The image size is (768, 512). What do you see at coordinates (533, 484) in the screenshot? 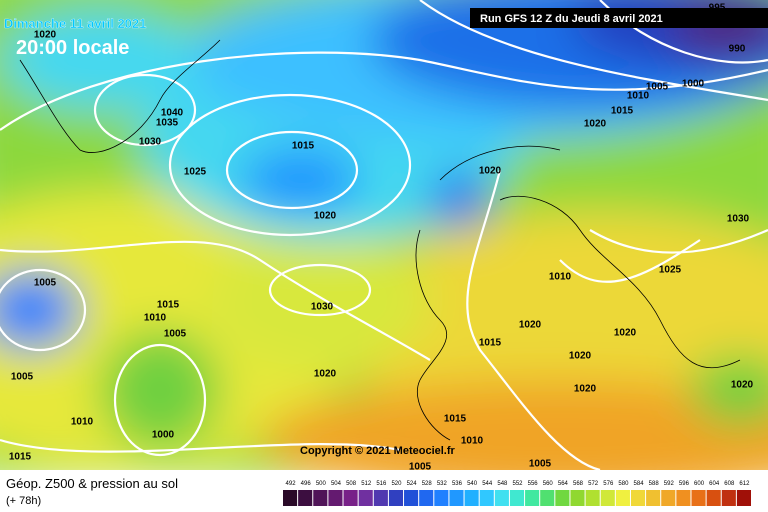
I see `colorbar-label: 556` at bounding box center [533, 484].